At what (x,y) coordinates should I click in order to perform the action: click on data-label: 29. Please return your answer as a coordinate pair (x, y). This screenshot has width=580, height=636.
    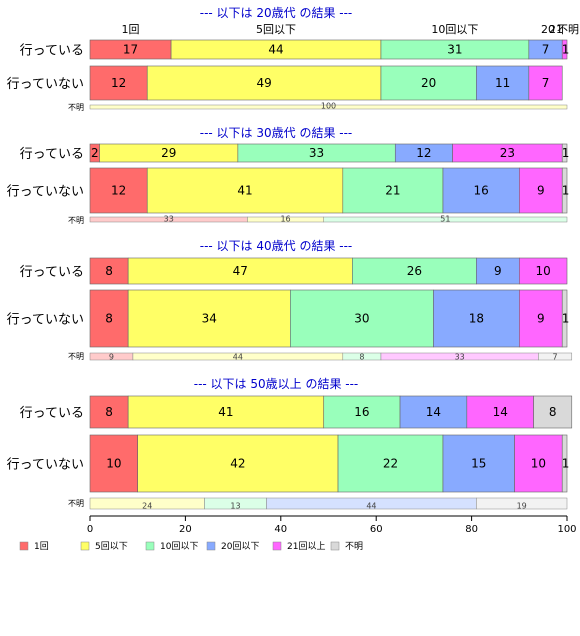
    Looking at the image, I should click on (168, 153).